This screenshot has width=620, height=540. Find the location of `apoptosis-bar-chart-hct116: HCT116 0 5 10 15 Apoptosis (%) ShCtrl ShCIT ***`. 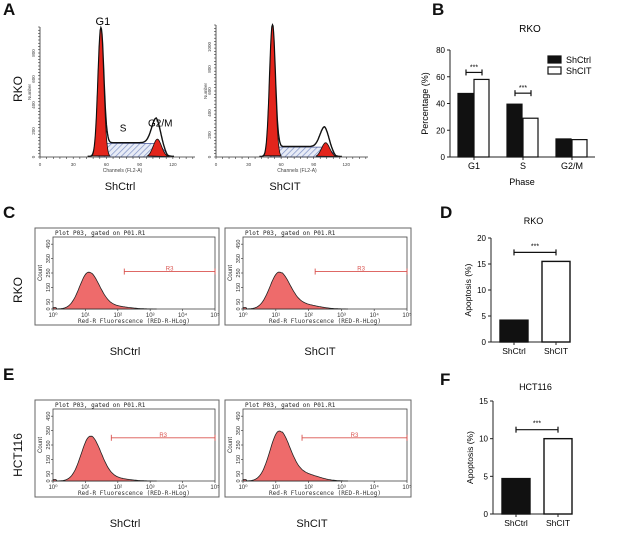

apoptosis-bar-chart-hct116: HCT116 0 5 10 15 Apoptosis (%) ShCtrl ShCIT *** is located at coordinates (519, 455).